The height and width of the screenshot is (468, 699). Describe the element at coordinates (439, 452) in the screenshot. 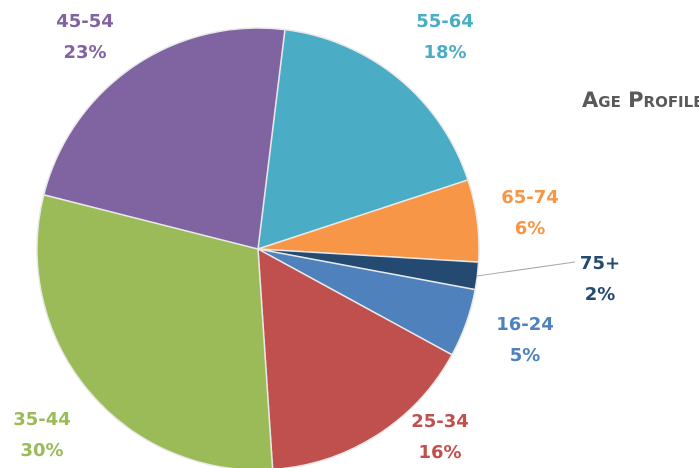

I see `slice-value-label: 16%` at that location.